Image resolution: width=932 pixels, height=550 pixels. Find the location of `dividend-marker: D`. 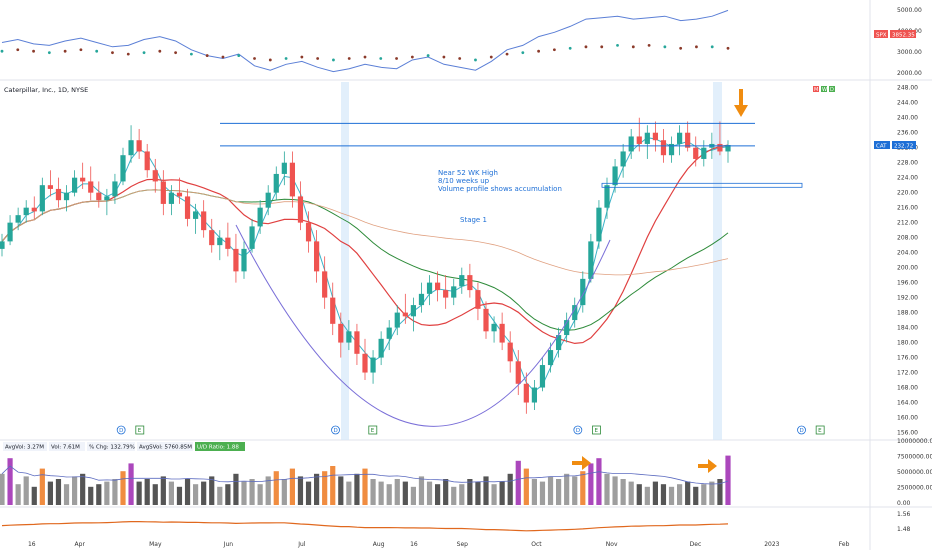

dividend-marker: D is located at coordinates (121, 430).